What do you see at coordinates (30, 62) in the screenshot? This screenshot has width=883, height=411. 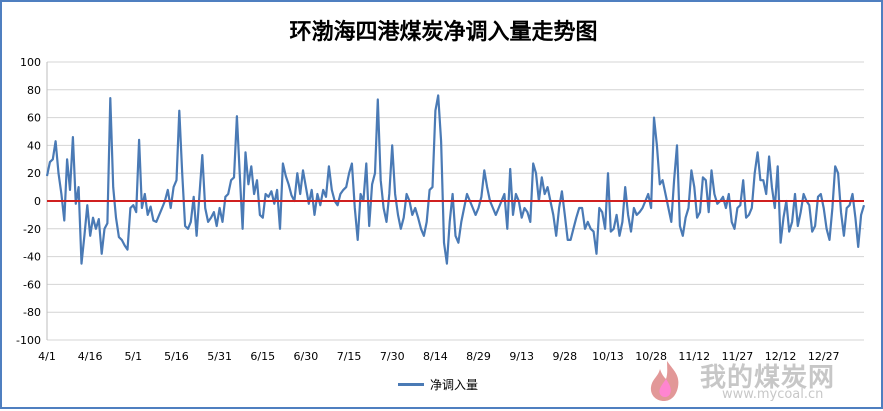 I see `y-tick-label: 100` at bounding box center [30, 62].